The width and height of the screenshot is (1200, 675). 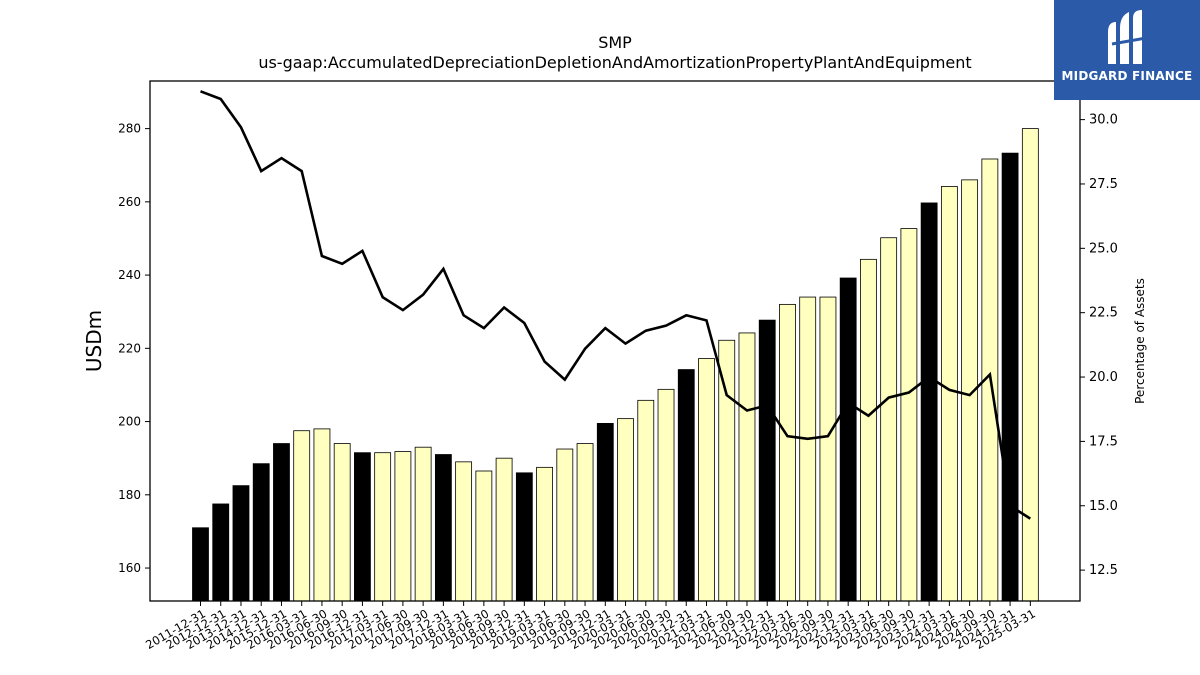 What do you see at coordinates (129, 422) in the screenshot?
I see `y-tick-label: 200` at bounding box center [129, 422].